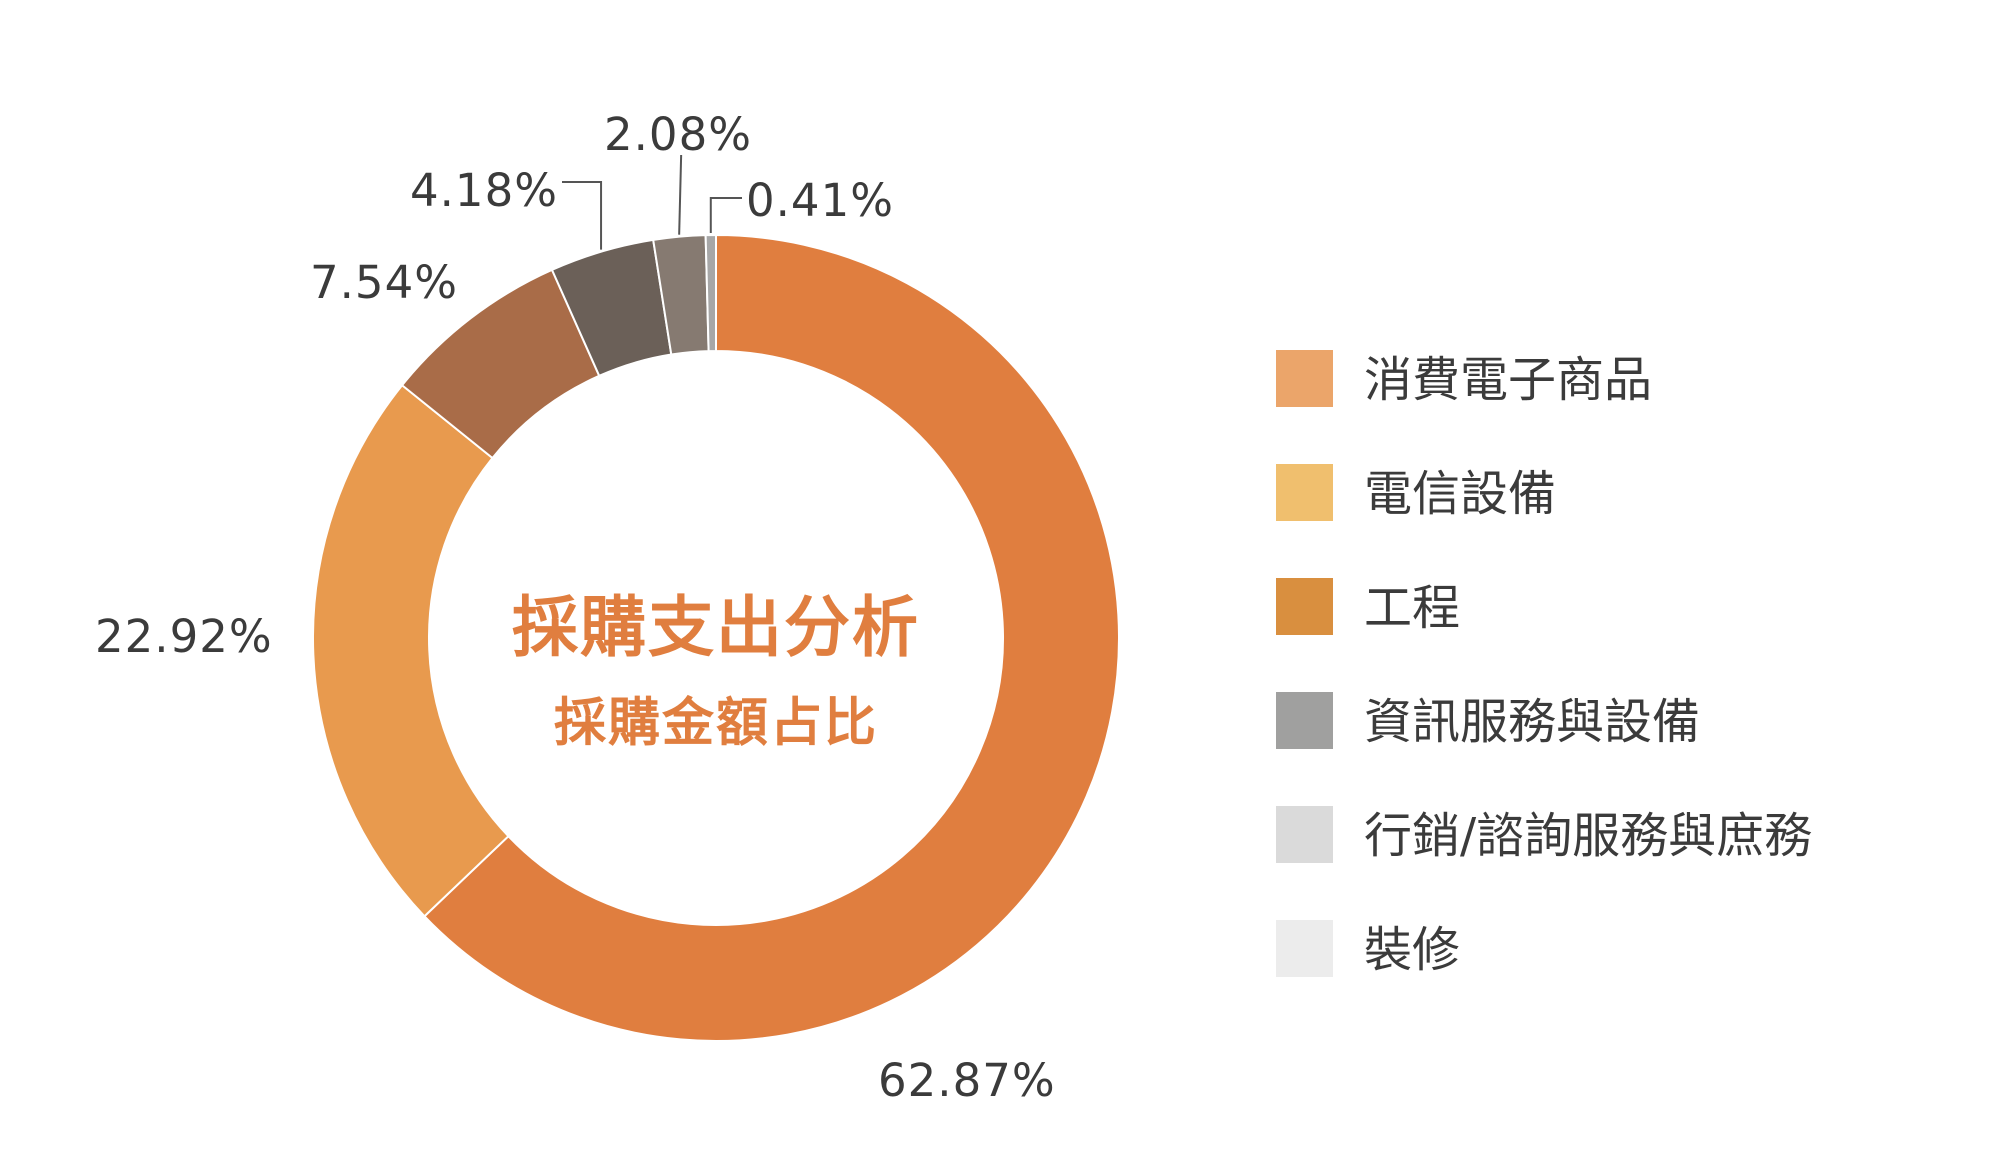 The height and width of the screenshot is (1168, 2000). I want to click on legend-label: 資訊服務與設備, so click(1532, 722).